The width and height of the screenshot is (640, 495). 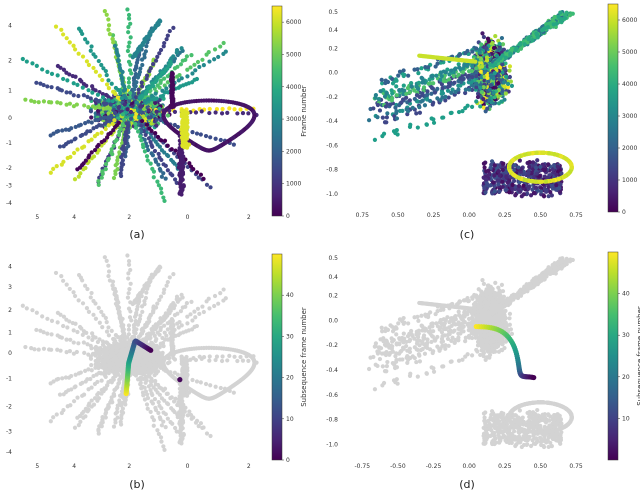 What do you see at coordinates (10, 91) in the screenshot?
I see `y-tick-label: 1` at bounding box center [10, 91].